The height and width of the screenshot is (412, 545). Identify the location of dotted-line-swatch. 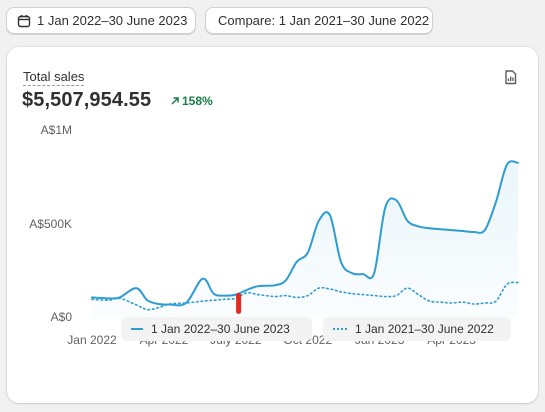
(340, 329).